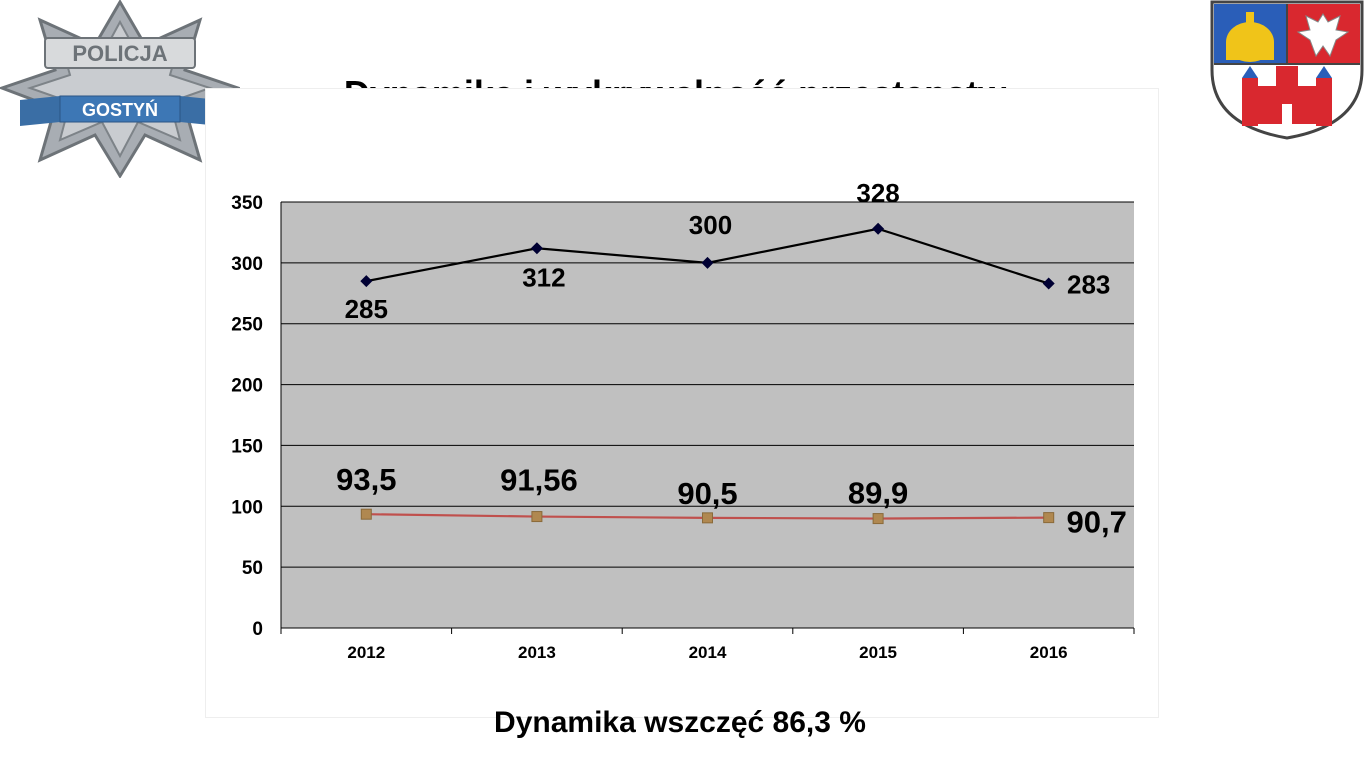 This screenshot has width=1366, height=768. Describe the element at coordinates (366, 309) in the screenshot. I see `series-1-data-label: 285` at that location.